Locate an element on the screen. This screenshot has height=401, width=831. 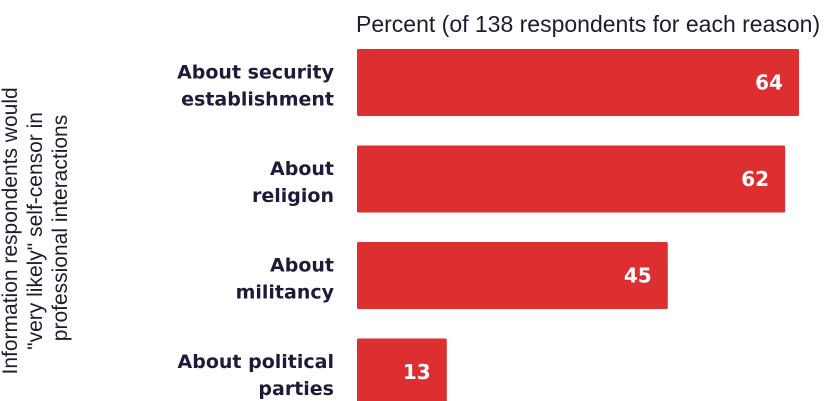
bar-value-label-2: 45 is located at coordinates (638, 276).